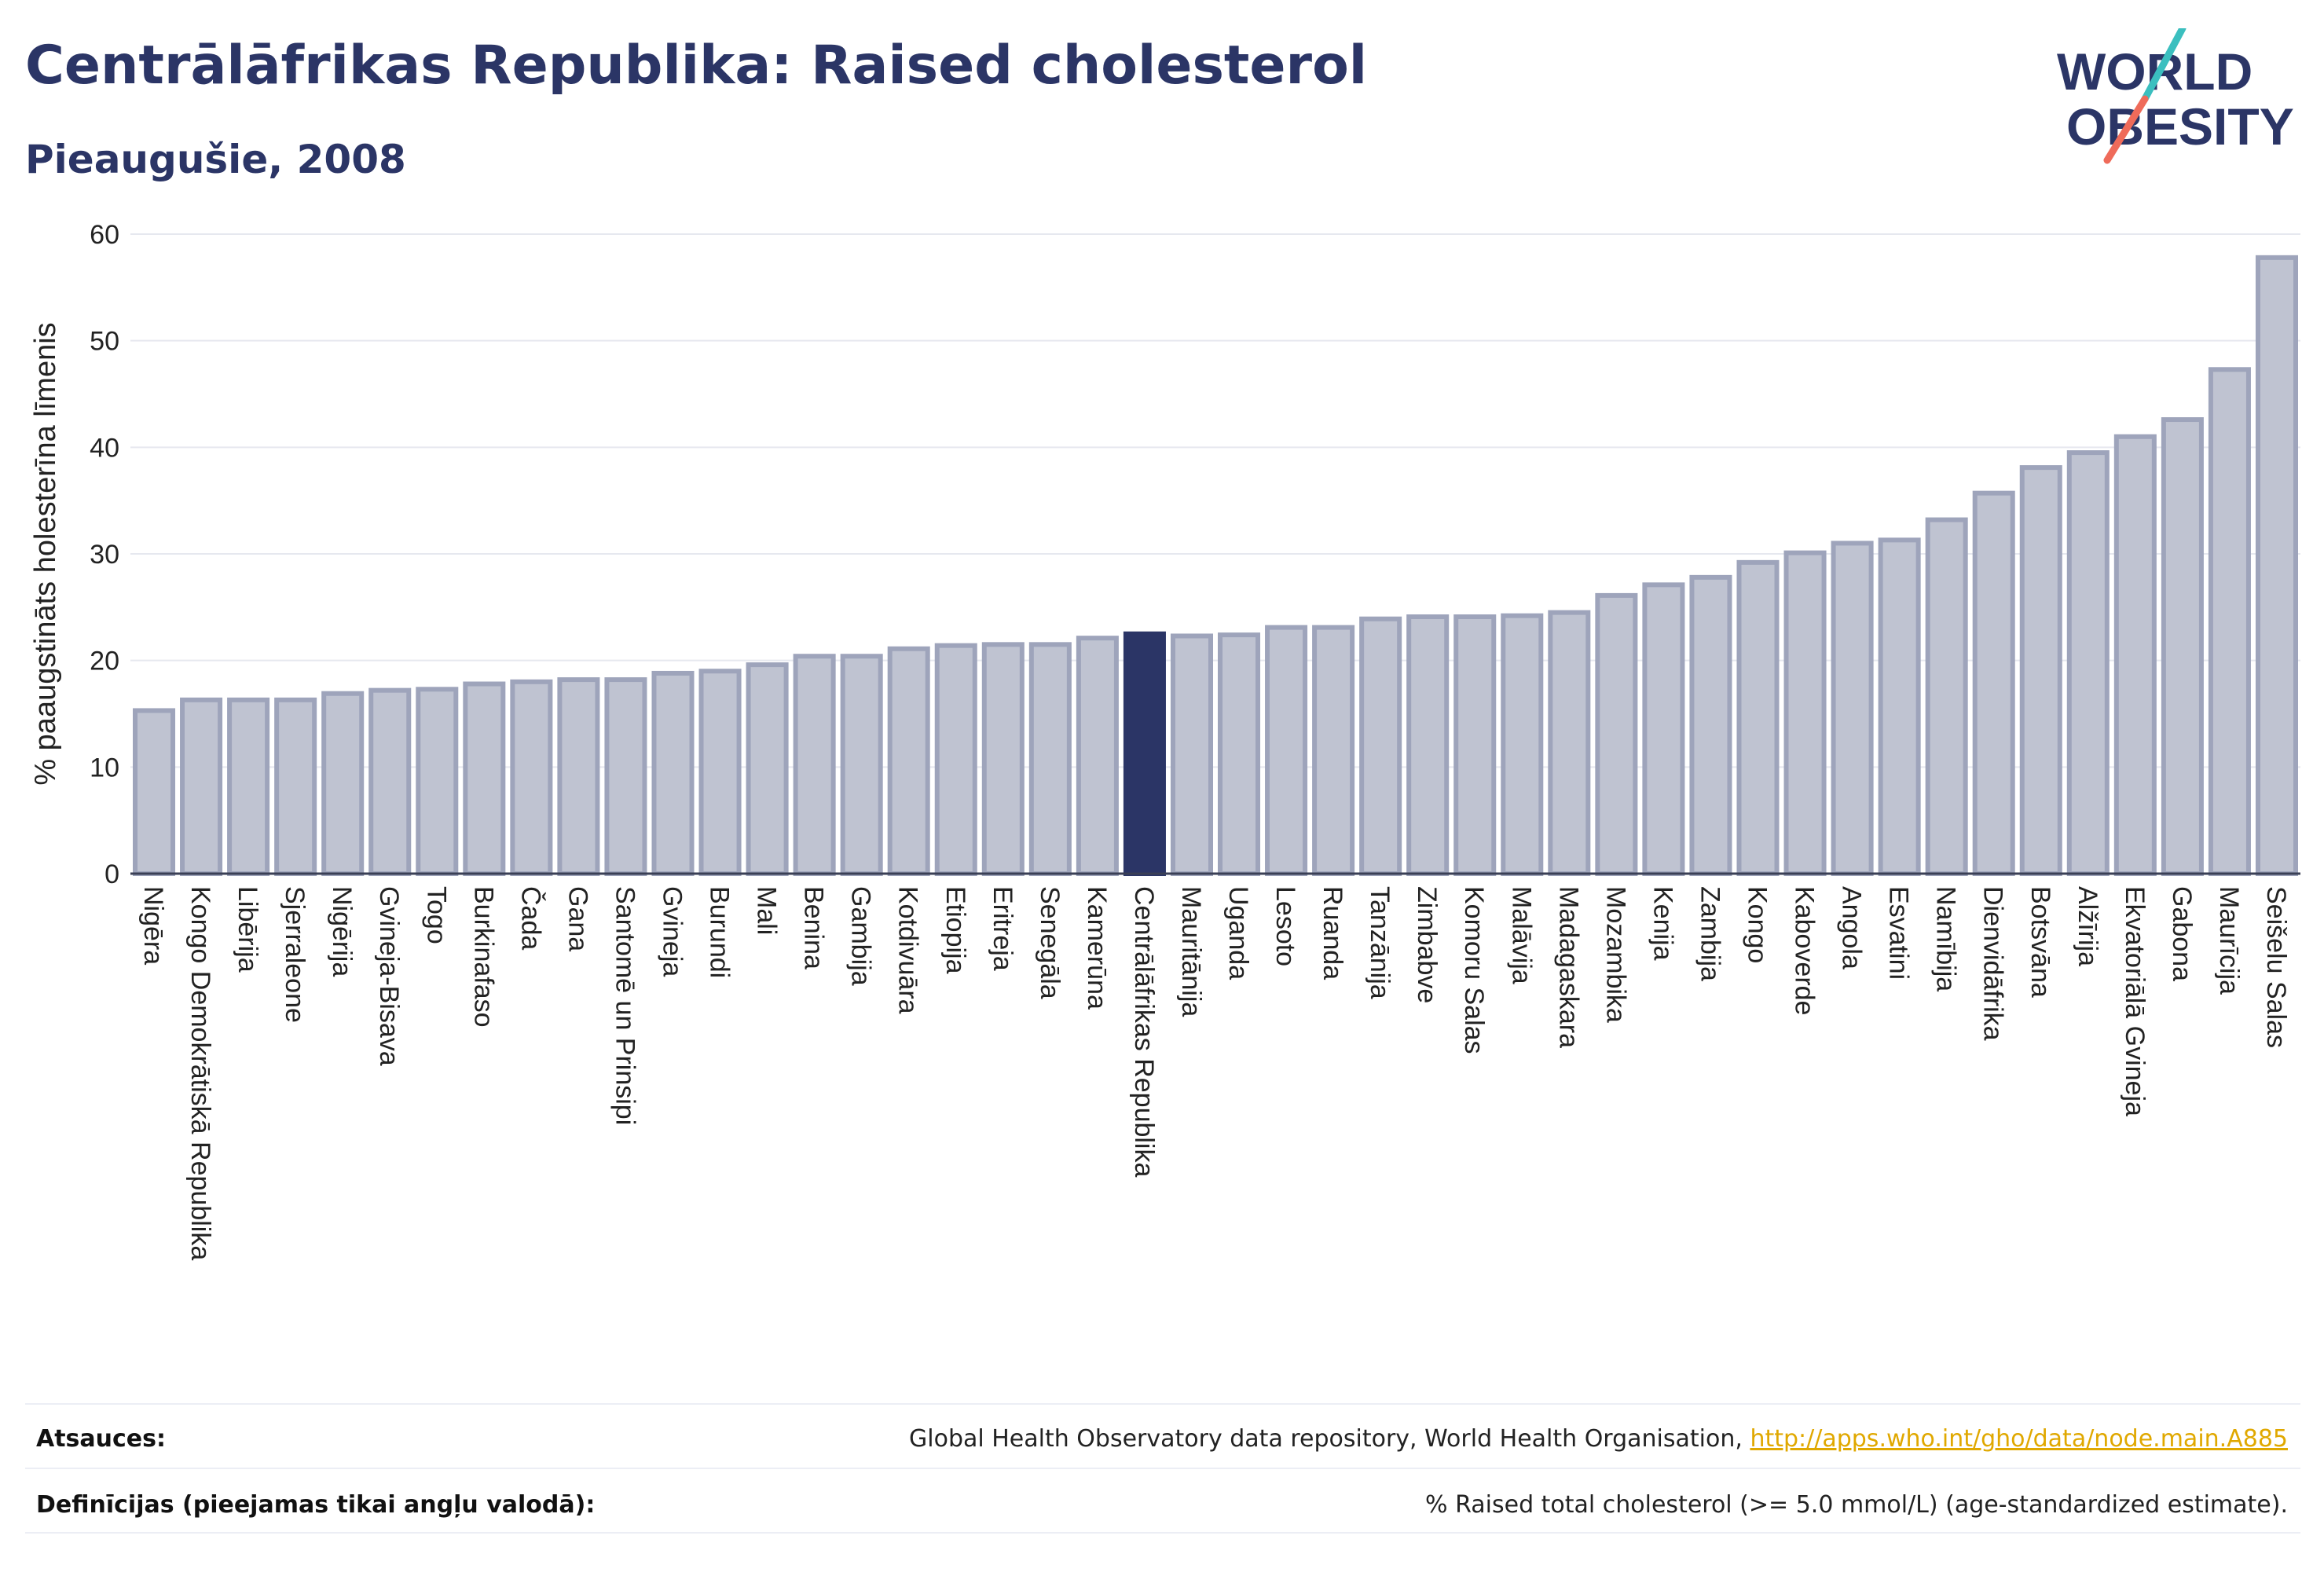 Image resolution: width=2324 pixels, height=1576 pixels. I want to click on x-tick-label: Togo, so click(436, 915).